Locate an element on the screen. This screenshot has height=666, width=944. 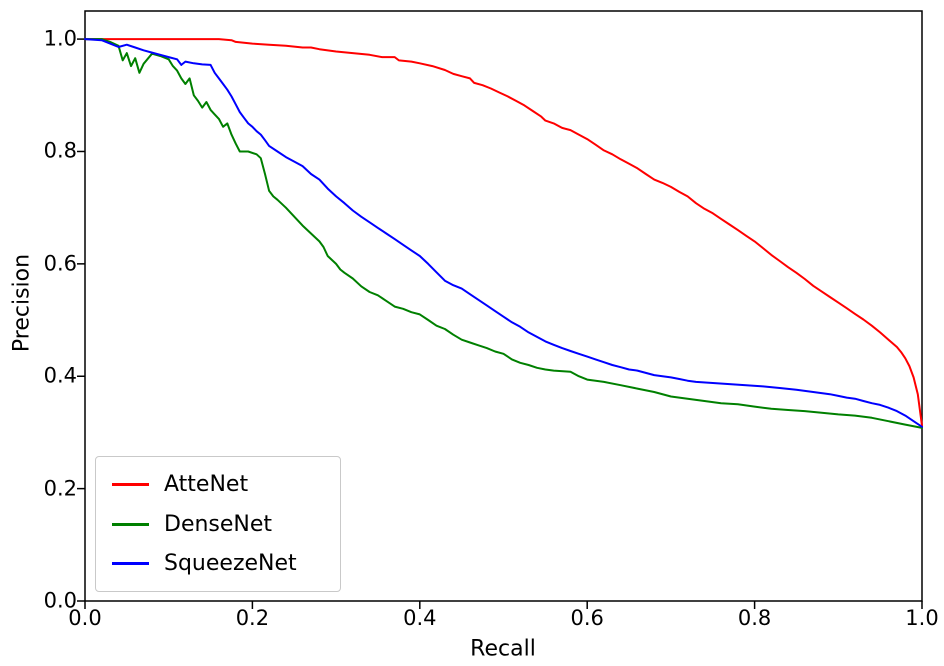
x-tick-label: 0.0 is located at coordinates (85, 618).